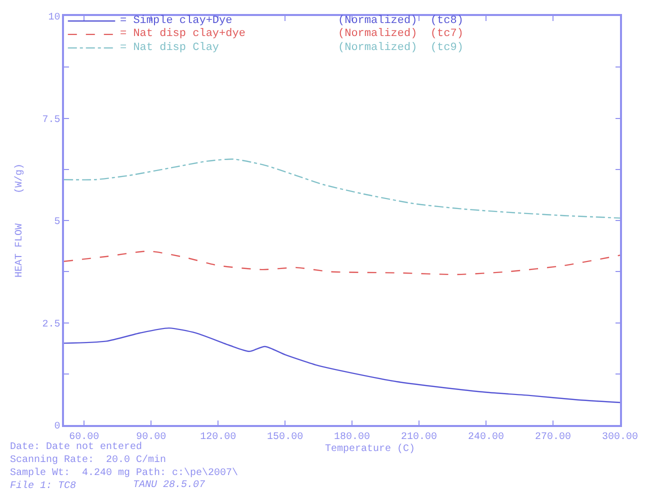  Describe the element at coordinates (151, 437) in the screenshot. I see `x-tick-label: 90.00` at that location.